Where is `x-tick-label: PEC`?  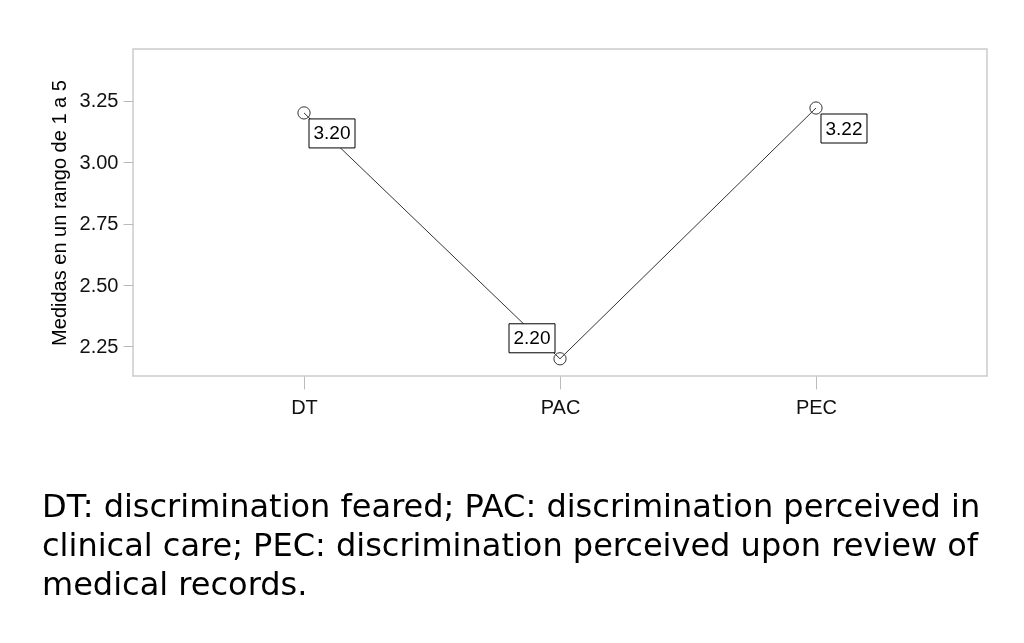
x-tick-label: PEC is located at coordinates (816, 406).